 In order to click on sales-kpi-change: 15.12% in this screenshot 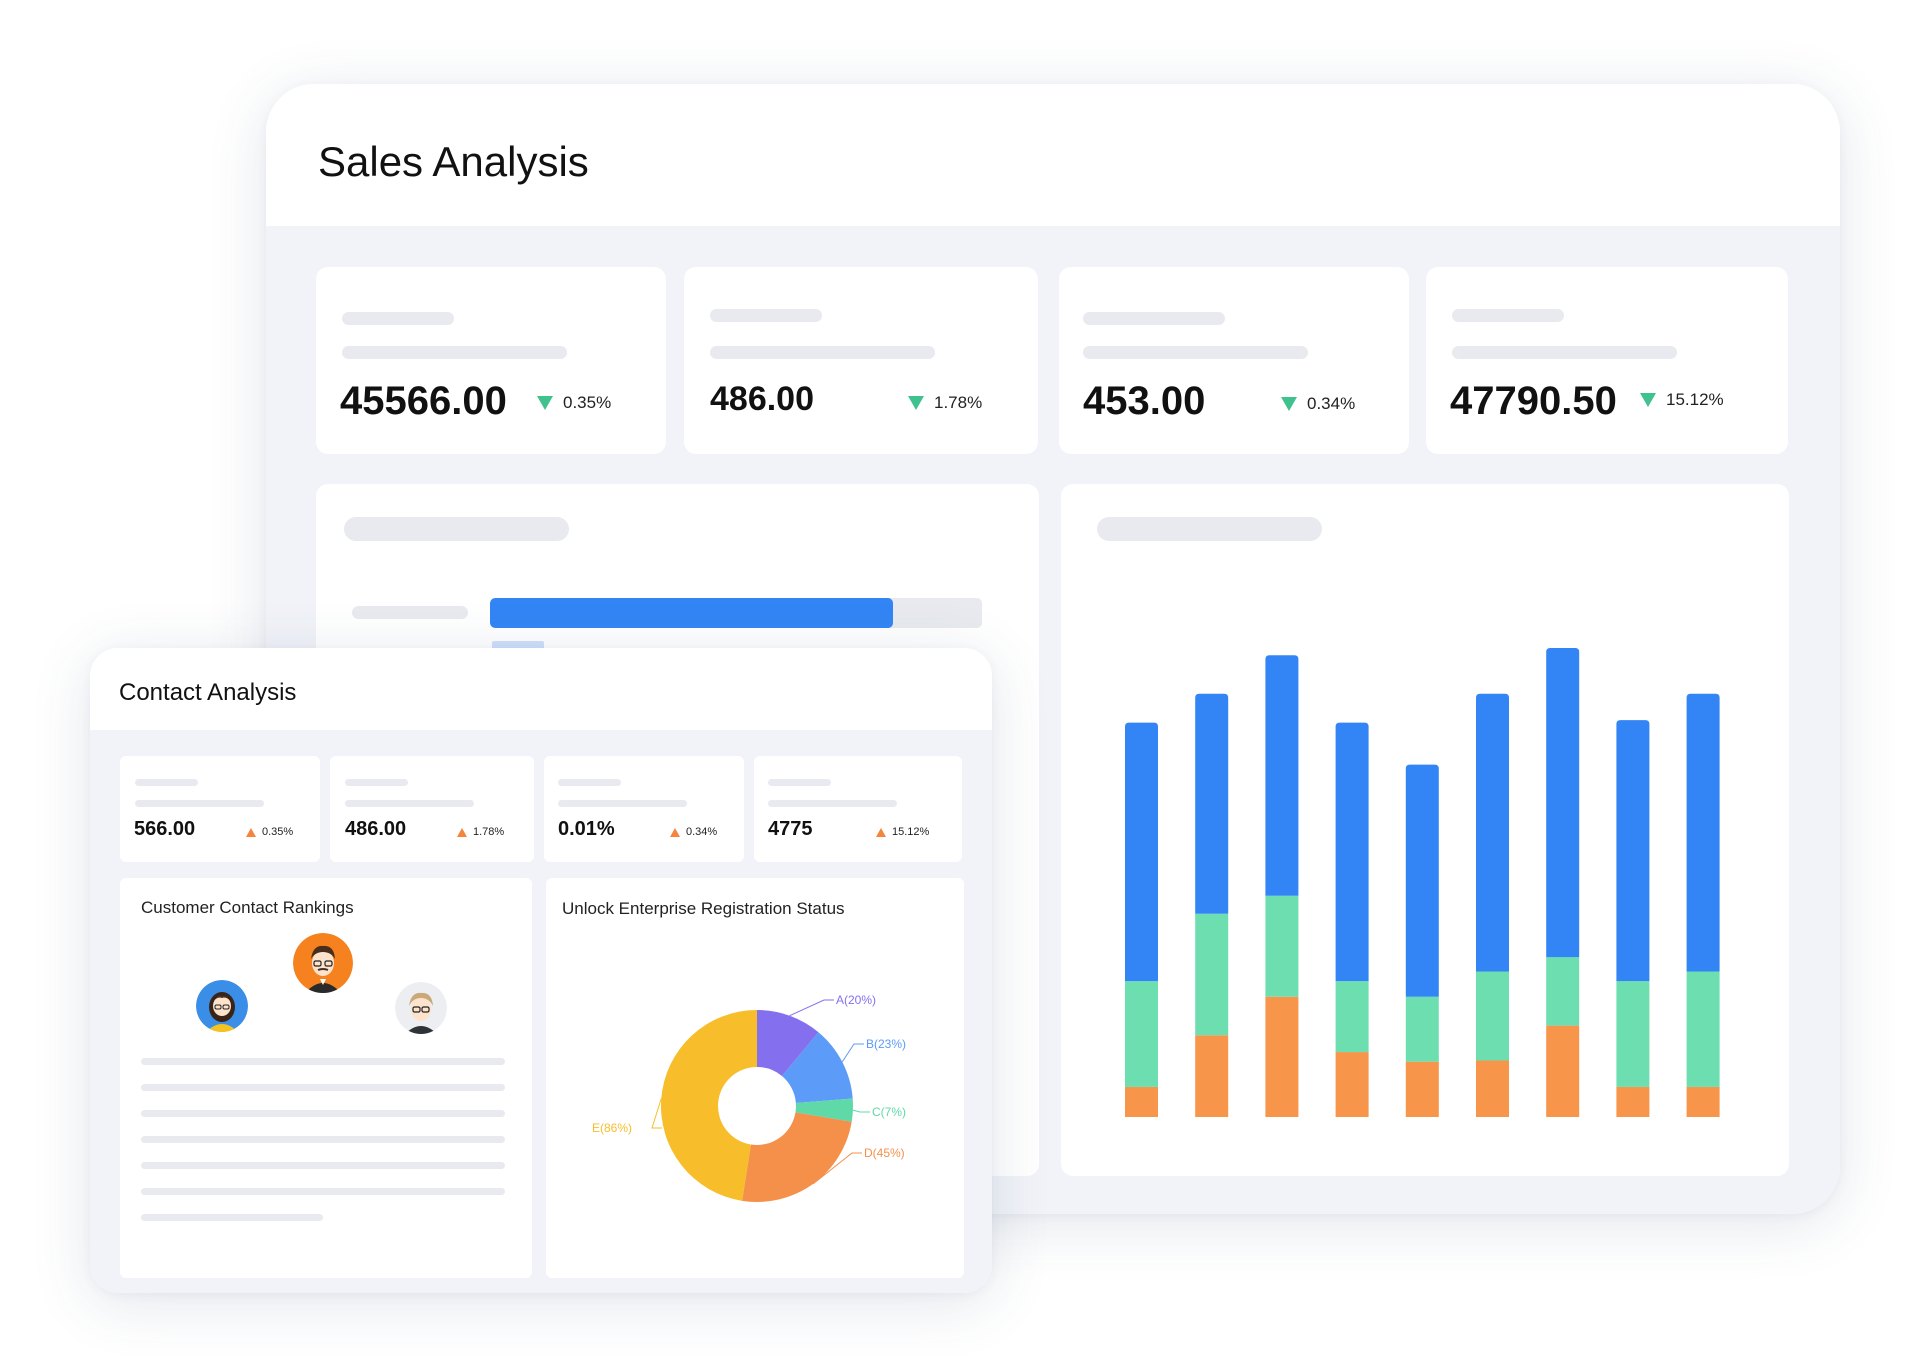, I will do `click(1682, 400)`.